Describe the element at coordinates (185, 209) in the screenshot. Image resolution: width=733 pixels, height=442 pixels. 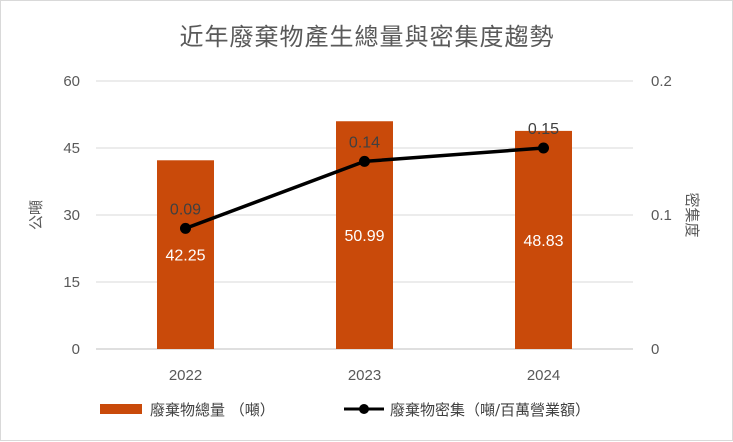
I see `line-data-label: 0.09` at that location.